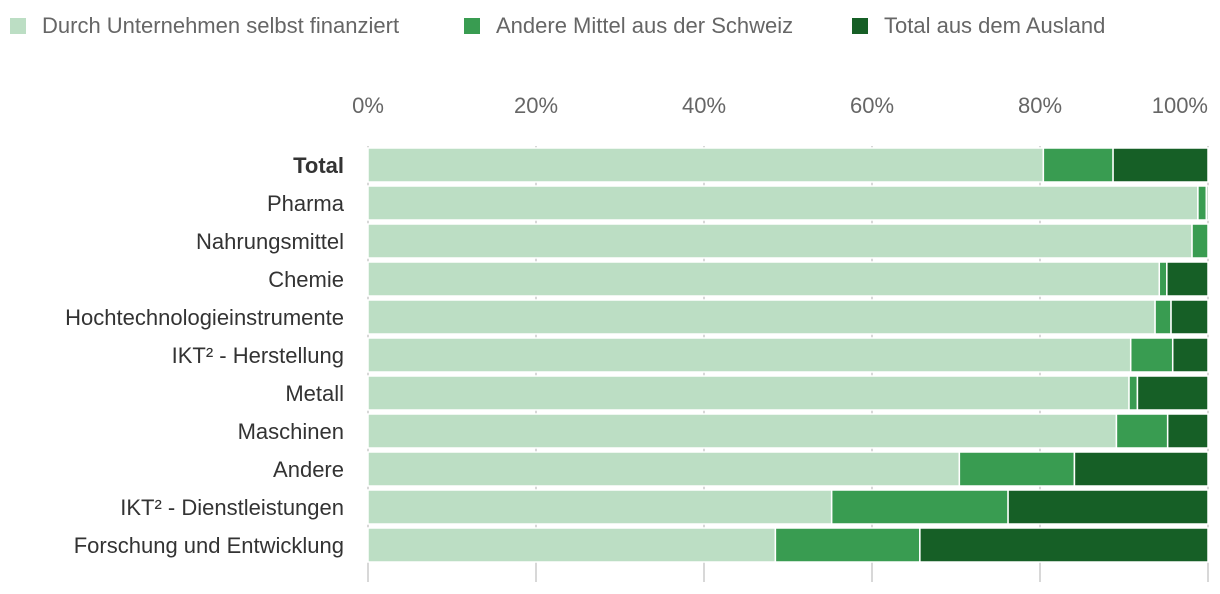 This screenshot has height=594, width=1220. Describe the element at coordinates (232, 507) in the screenshot. I see `category-label: IKT² - Dienstleistungen` at that location.